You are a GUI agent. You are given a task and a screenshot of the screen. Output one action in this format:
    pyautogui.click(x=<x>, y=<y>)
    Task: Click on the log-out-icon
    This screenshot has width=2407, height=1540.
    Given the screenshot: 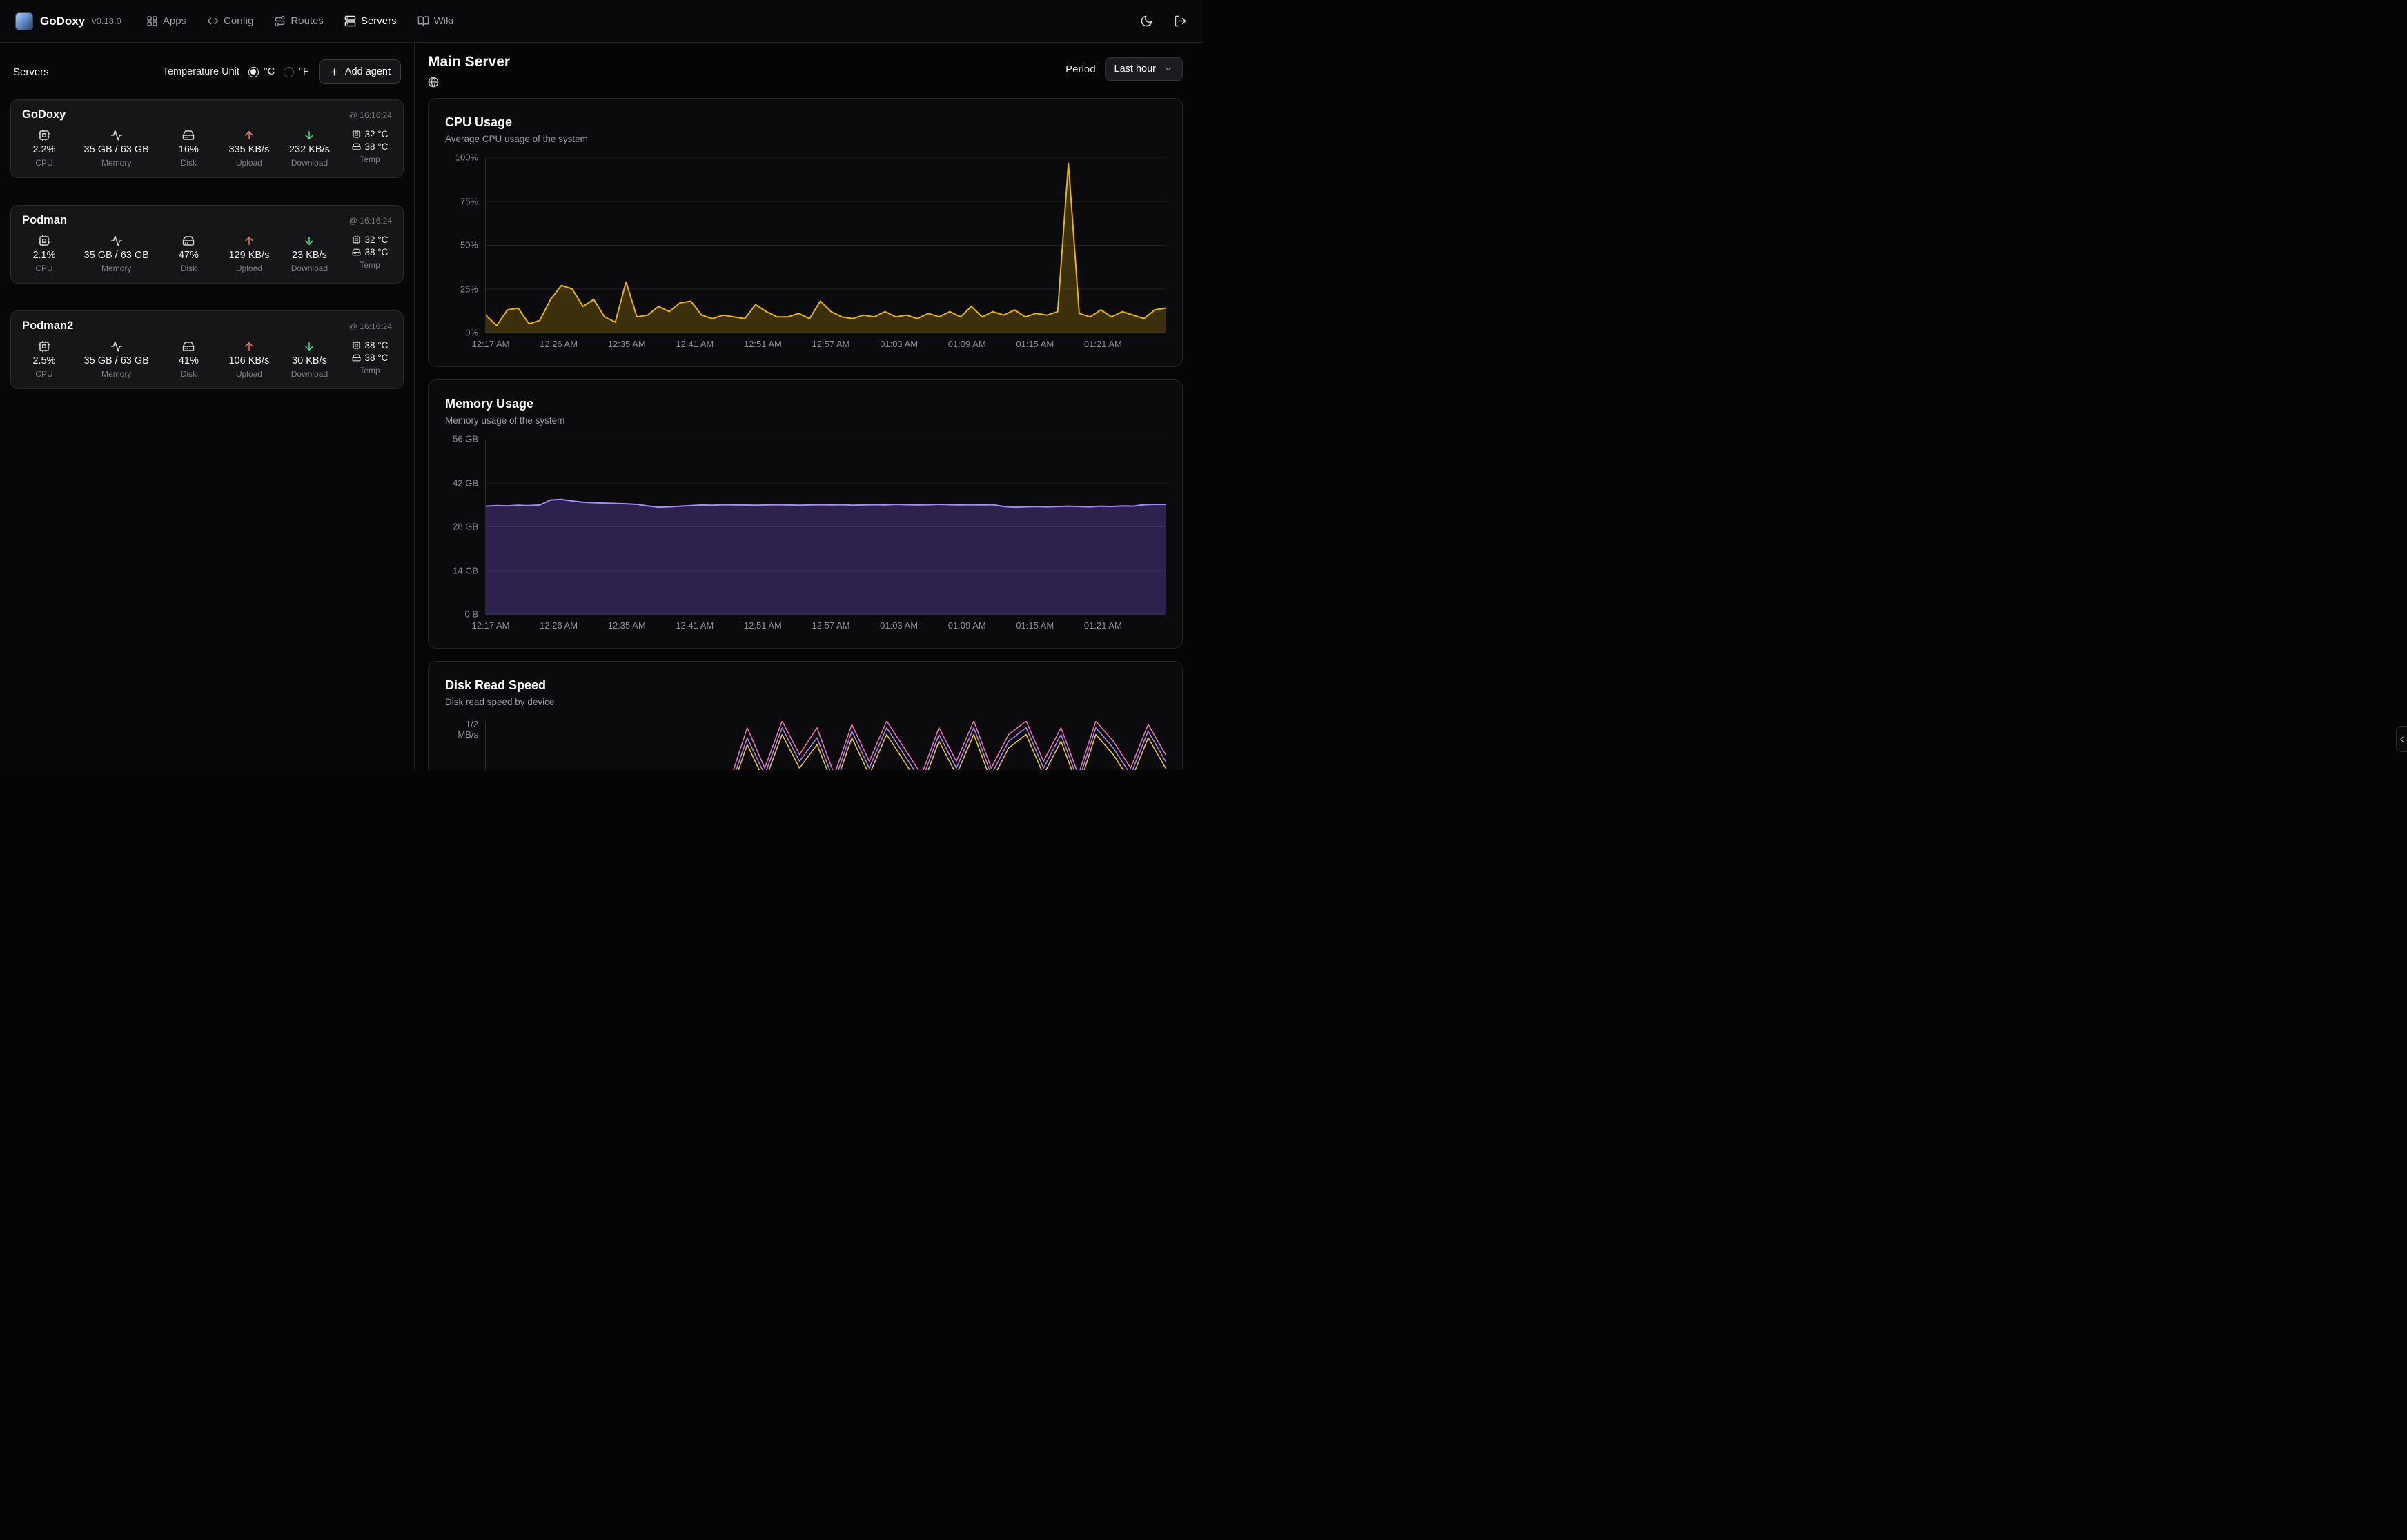 What is the action you would take?
    pyautogui.click(x=1180, y=21)
    